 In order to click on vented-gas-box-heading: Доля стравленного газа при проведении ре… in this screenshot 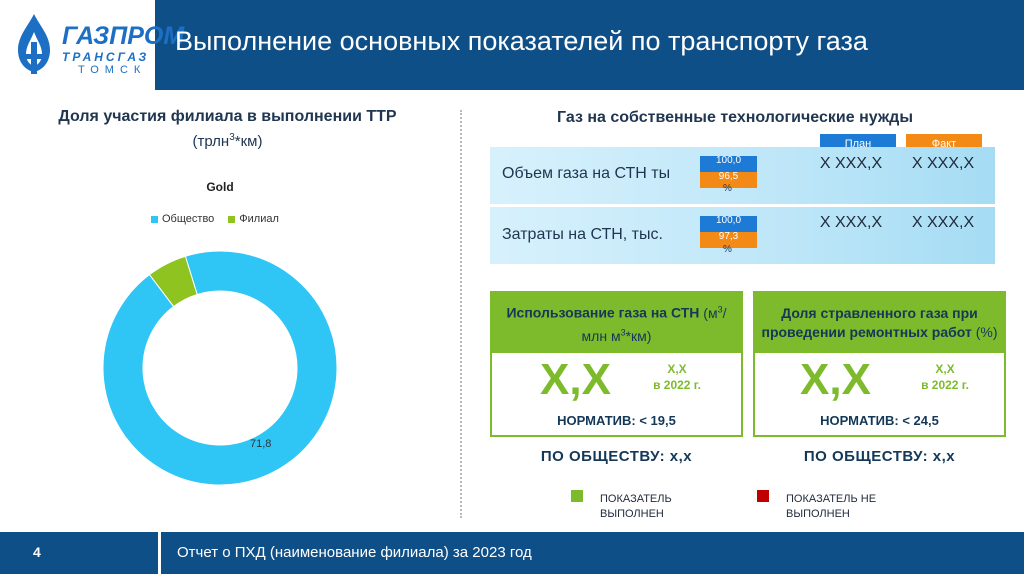, I will do `click(879, 323)`.